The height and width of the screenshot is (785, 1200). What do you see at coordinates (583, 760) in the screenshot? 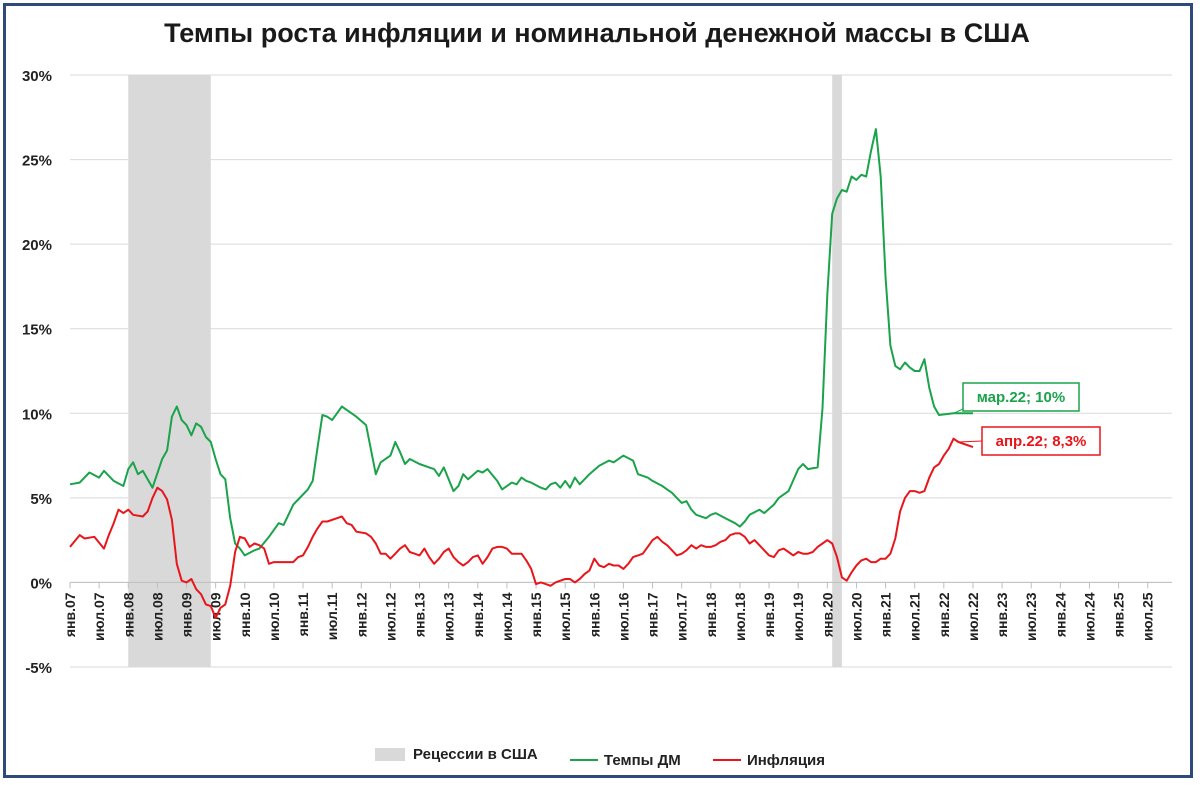
I see `legend-swatch-money-supply` at bounding box center [583, 760].